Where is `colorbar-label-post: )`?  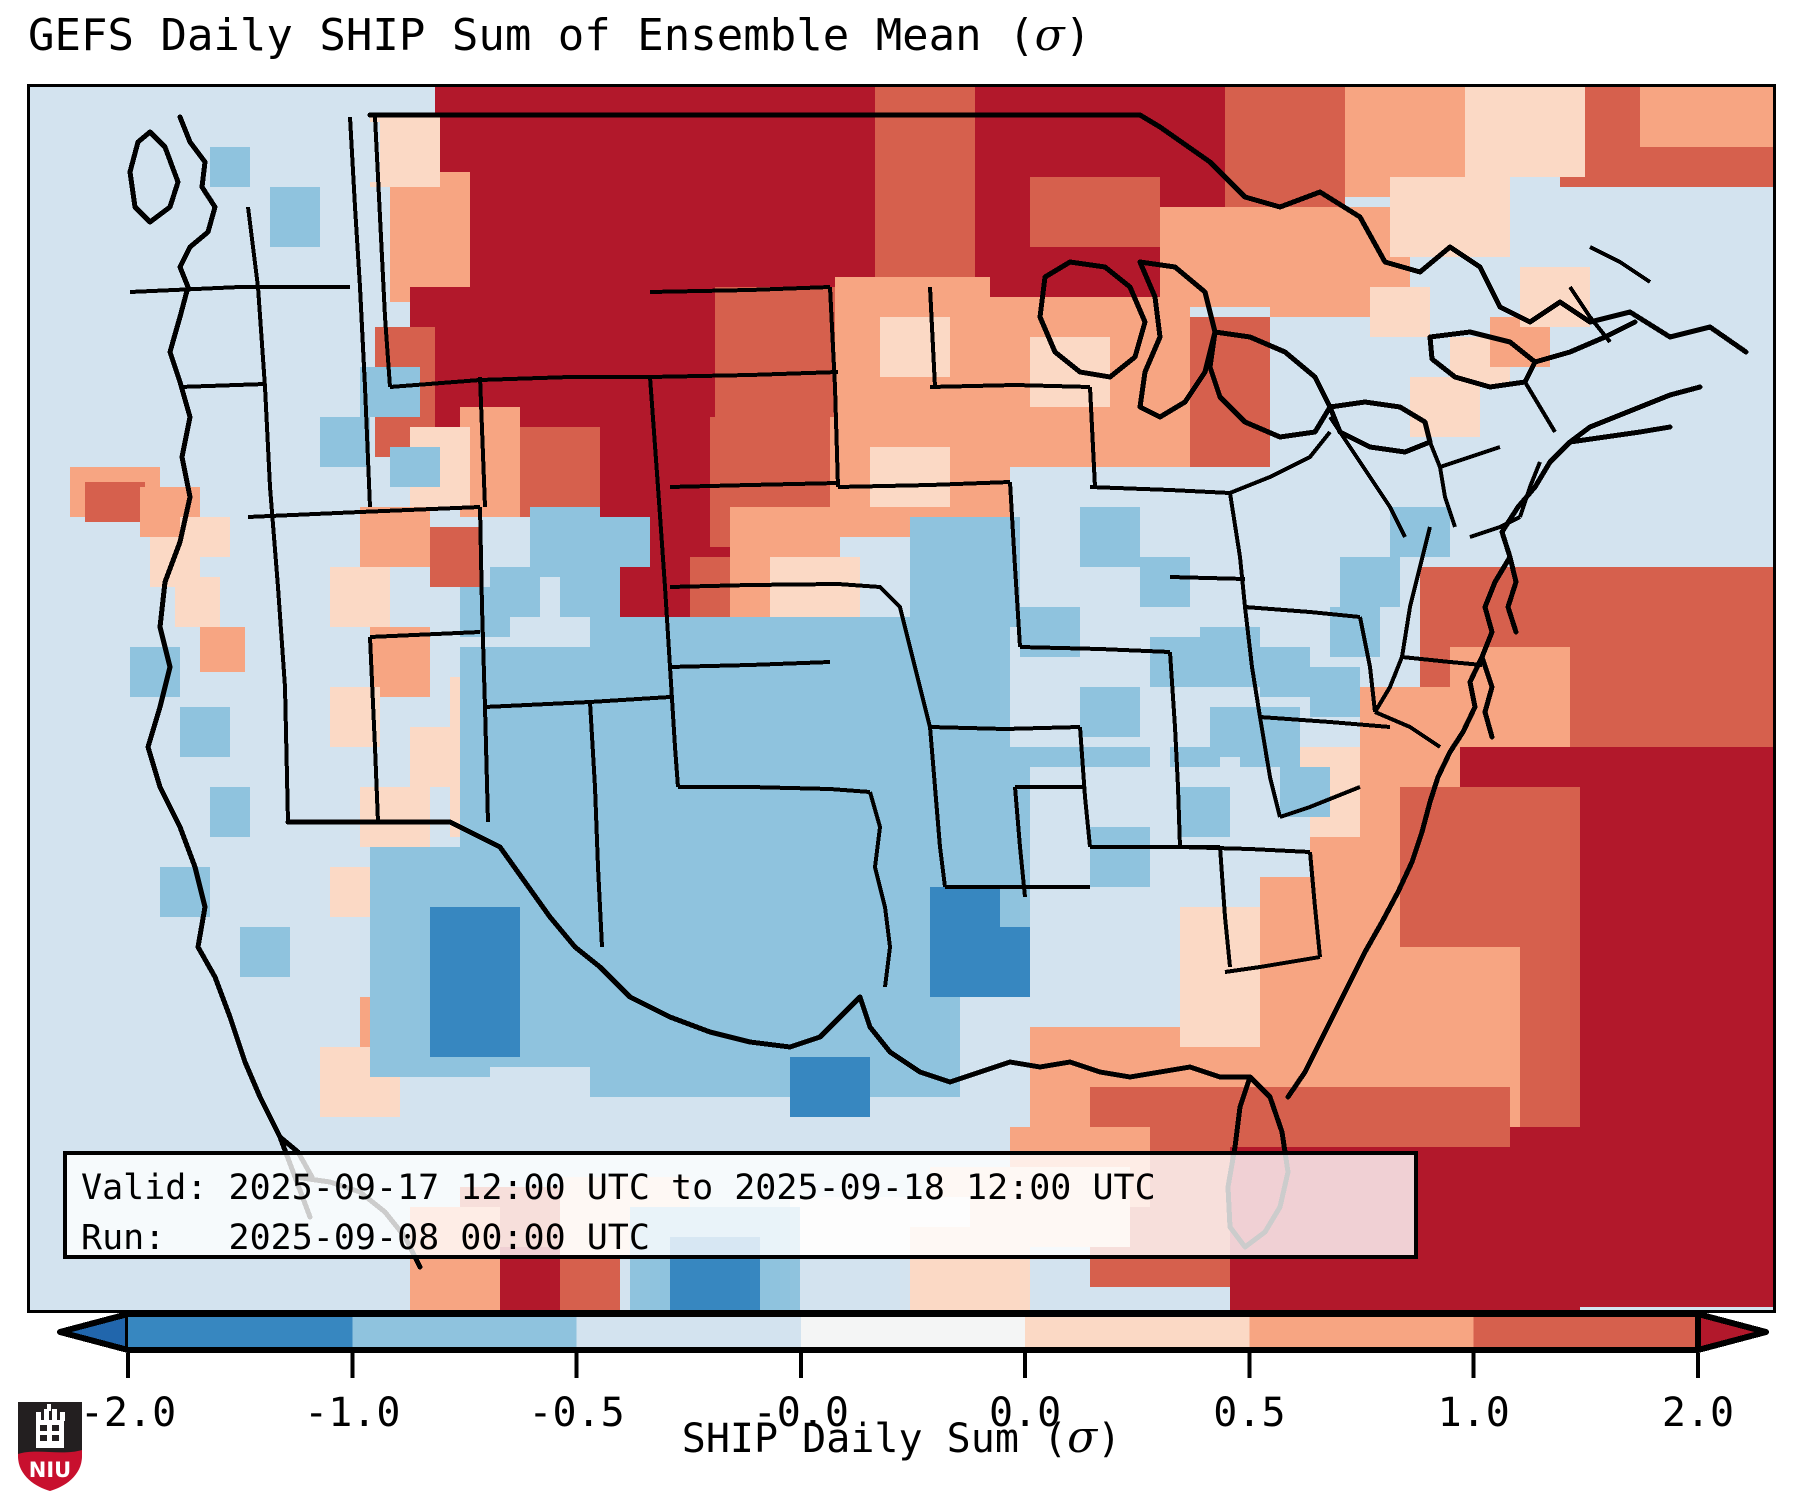 colorbar-label-post: ) is located at coordinates (1109, 1439).